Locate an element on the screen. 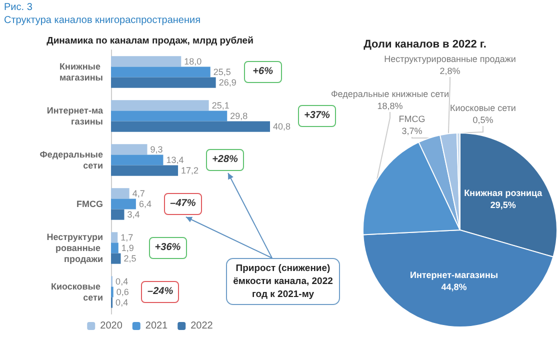 The width and height of the screenshot is (560, 338). data-label: 44,8% is located at coordinates (454, 287).